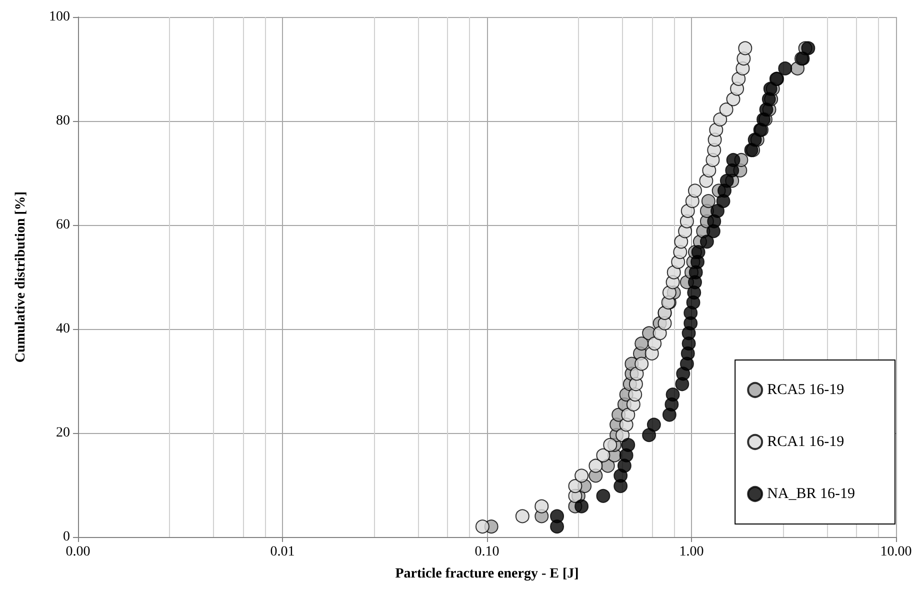 The image size is (923, 604). Describe the element at coordinates (487, 552) in the screenshot. I see `x-tick-label: 0.10` at that location.